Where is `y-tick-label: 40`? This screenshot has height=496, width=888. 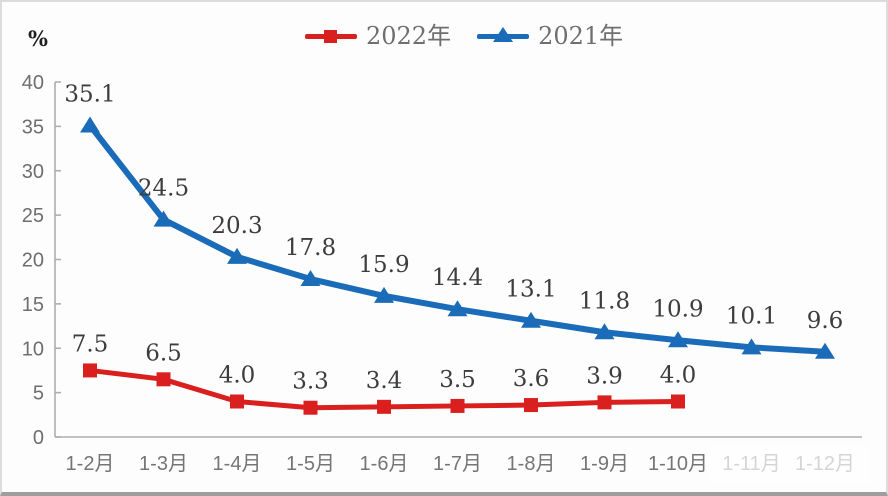
y-tick-label: 40 is located at coordinates (33, 83).